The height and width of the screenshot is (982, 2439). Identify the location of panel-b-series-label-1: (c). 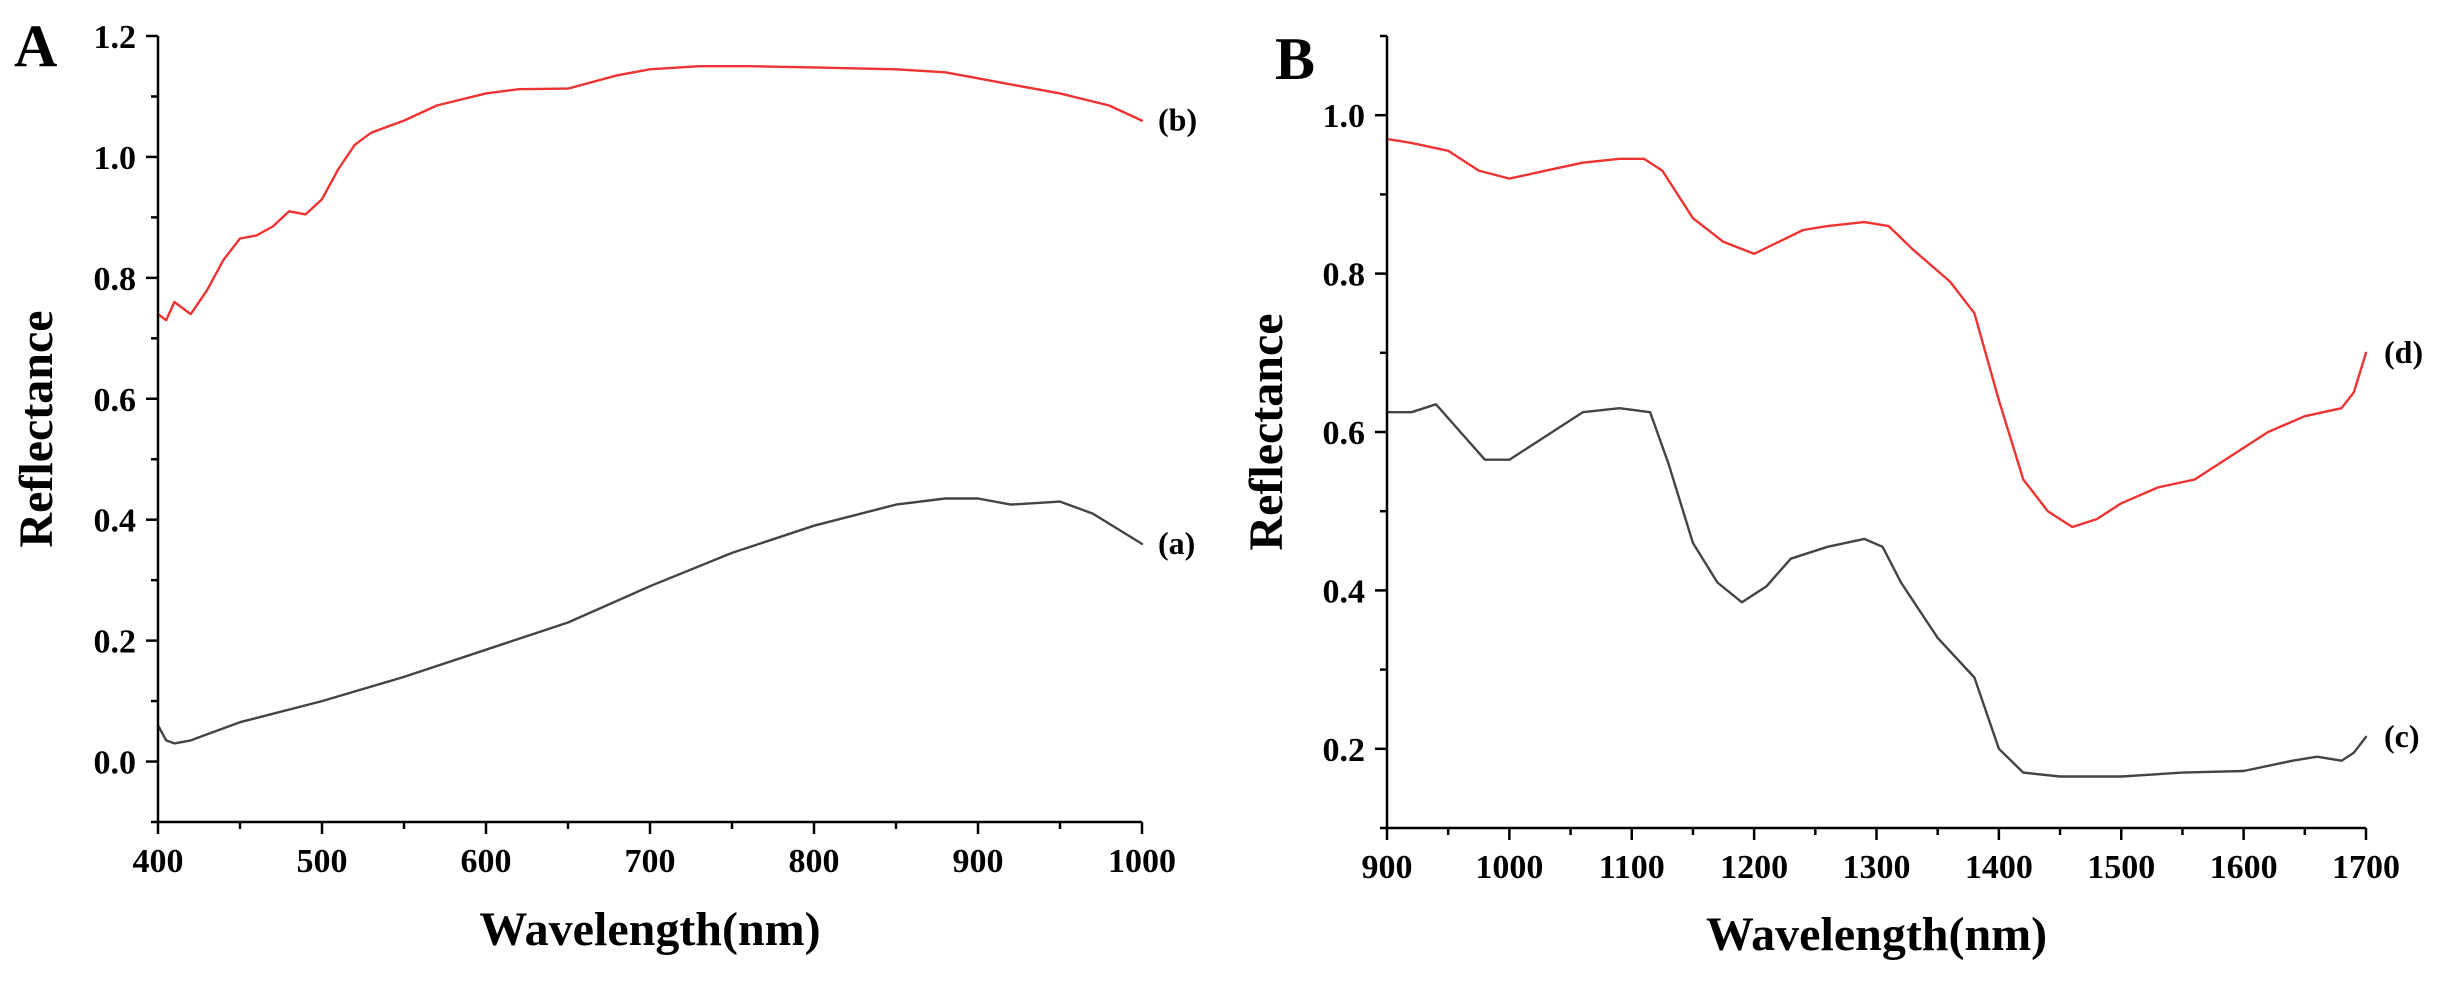
(2402, 736).